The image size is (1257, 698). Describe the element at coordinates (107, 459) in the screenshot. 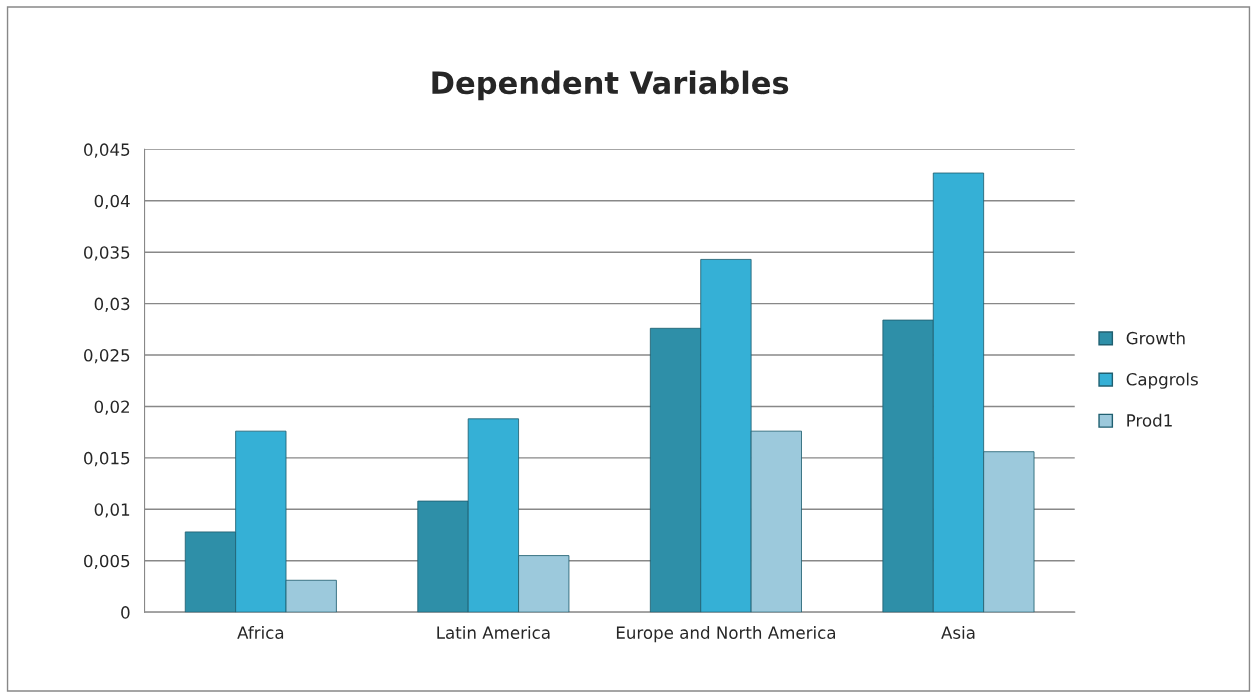

I see `y-tick-label: 0,015` at that location.